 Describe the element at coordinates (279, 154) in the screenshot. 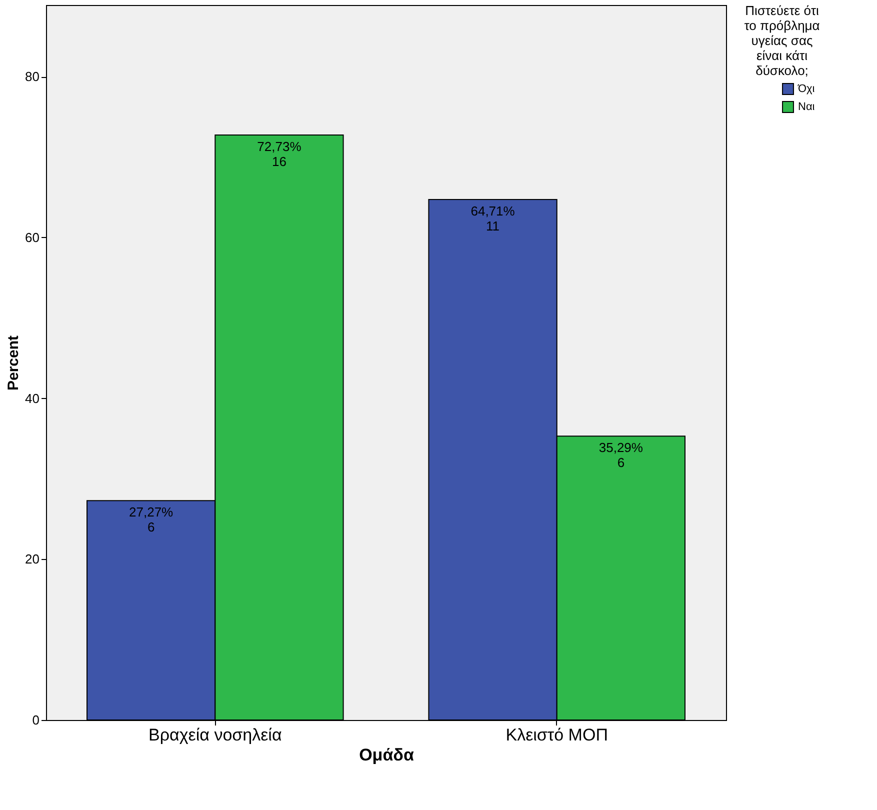

I see `data-label: 72,73% 16` at that location.